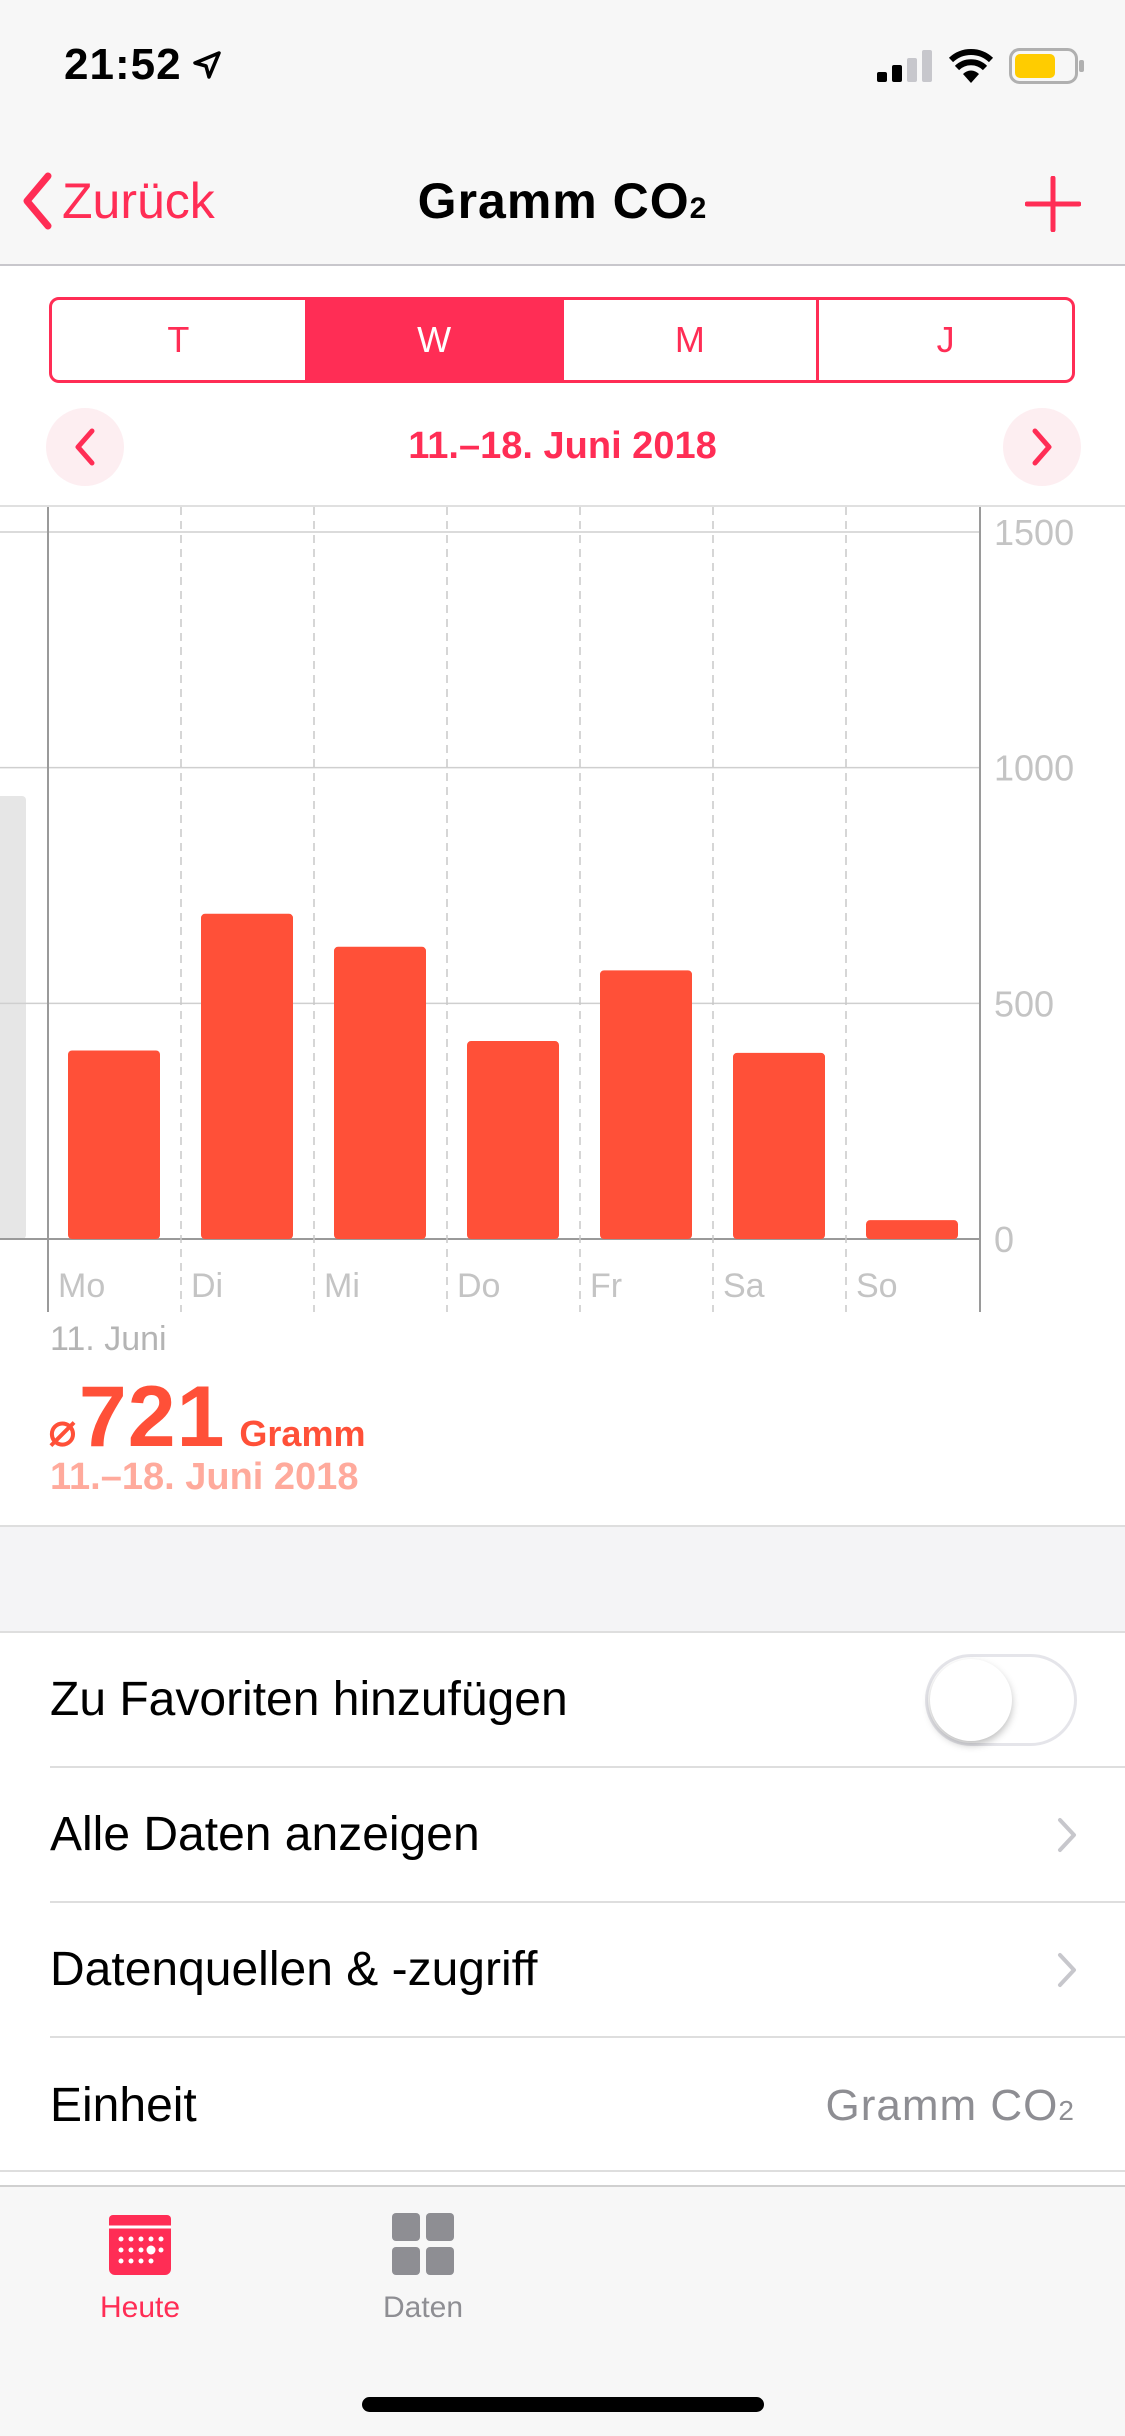 The image size is (1125, 2436). I want to click on grid-icon, so click(423, 2244).